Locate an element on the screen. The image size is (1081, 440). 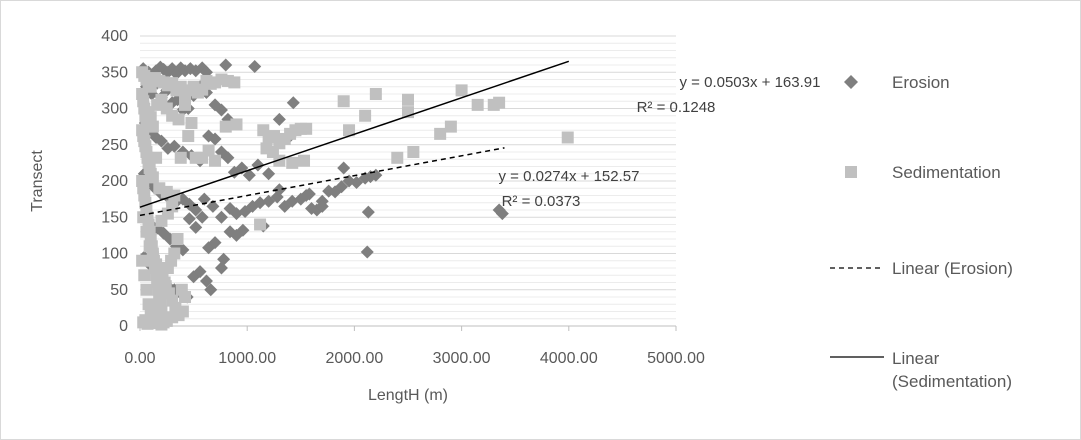
trendlines is located at coordinates (354, 138).